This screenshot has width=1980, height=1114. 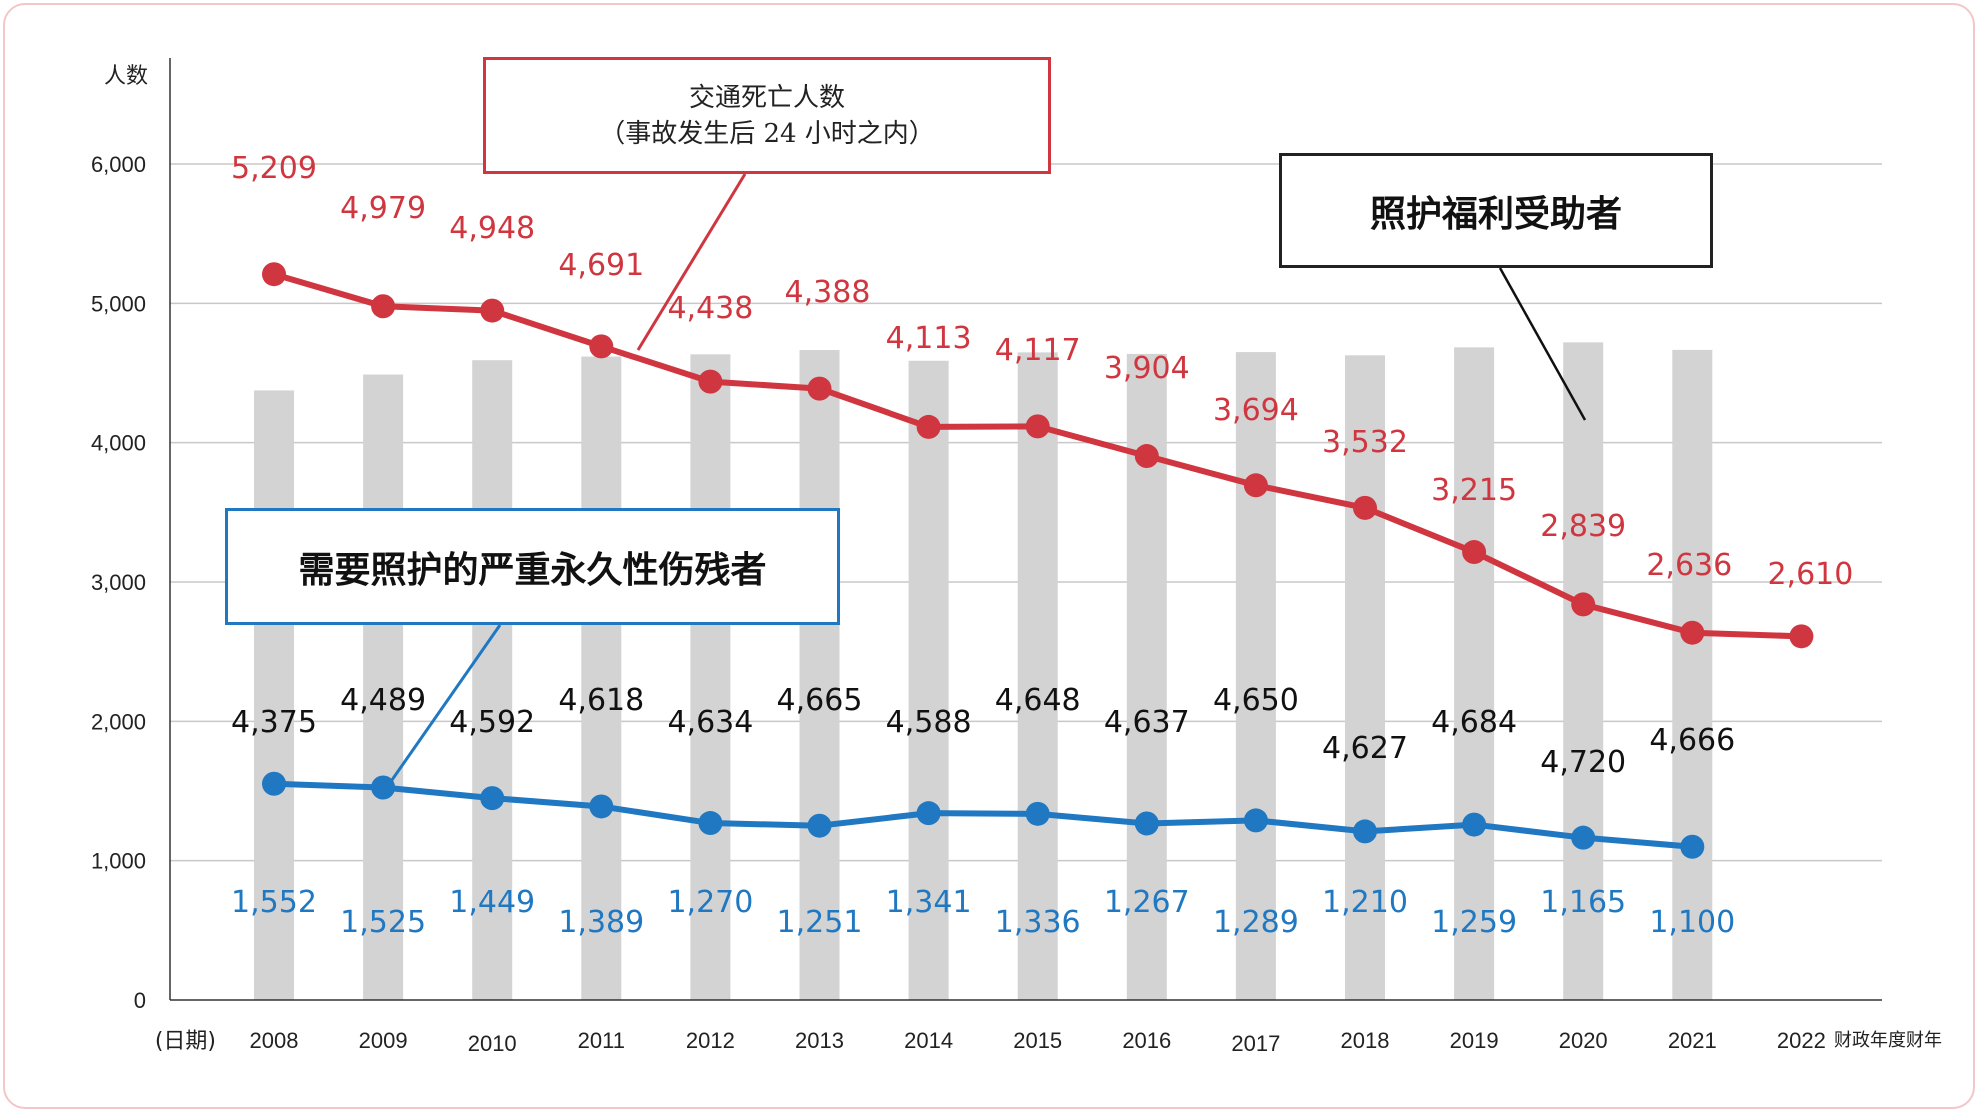 What do you see at coordinates (1365, 748) in the screenshot?
I see `care-recipients-label: 4,627` at bounding box center [1365, 748].